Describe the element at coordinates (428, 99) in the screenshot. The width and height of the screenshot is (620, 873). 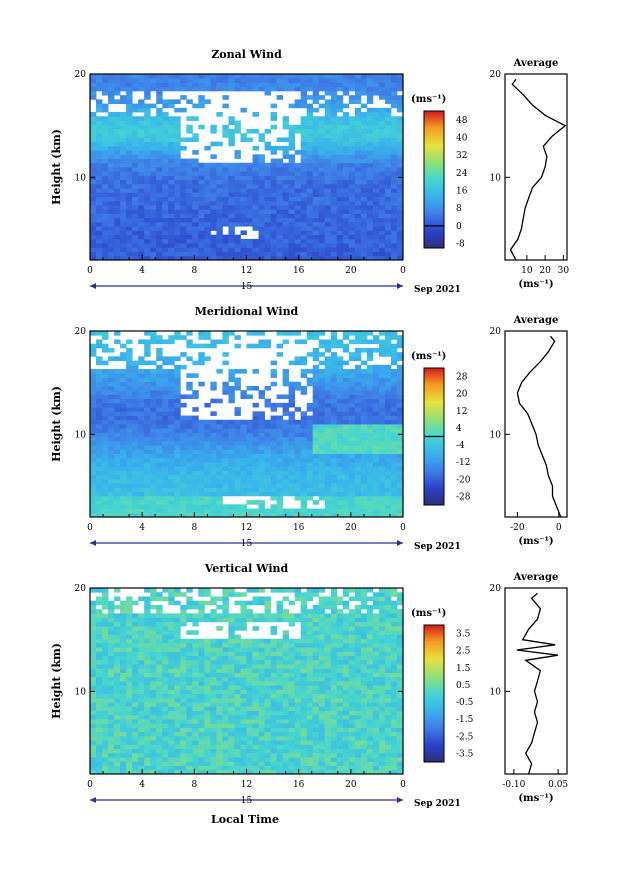
I see `colorbar-unit: (ms⁻¹)` at that location.